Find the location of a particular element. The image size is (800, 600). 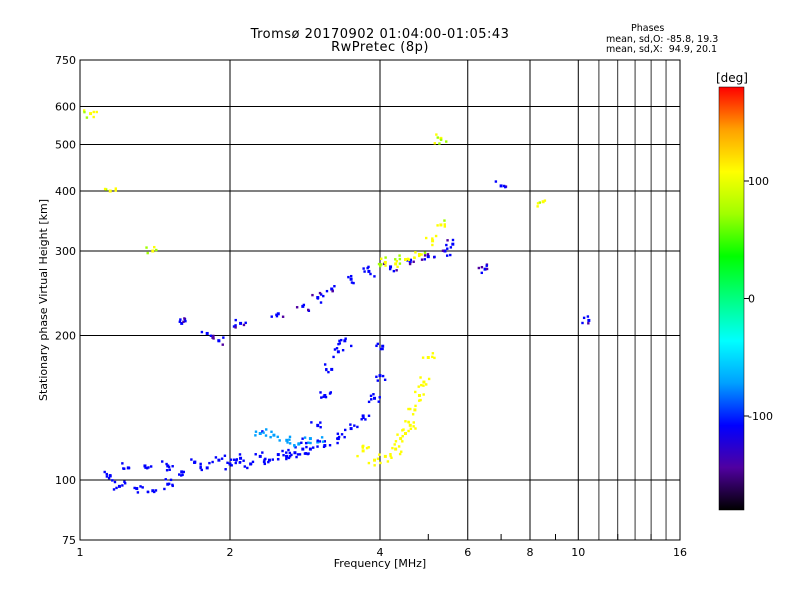

x-tick-label: 16 is located at coordinates (680, 552).